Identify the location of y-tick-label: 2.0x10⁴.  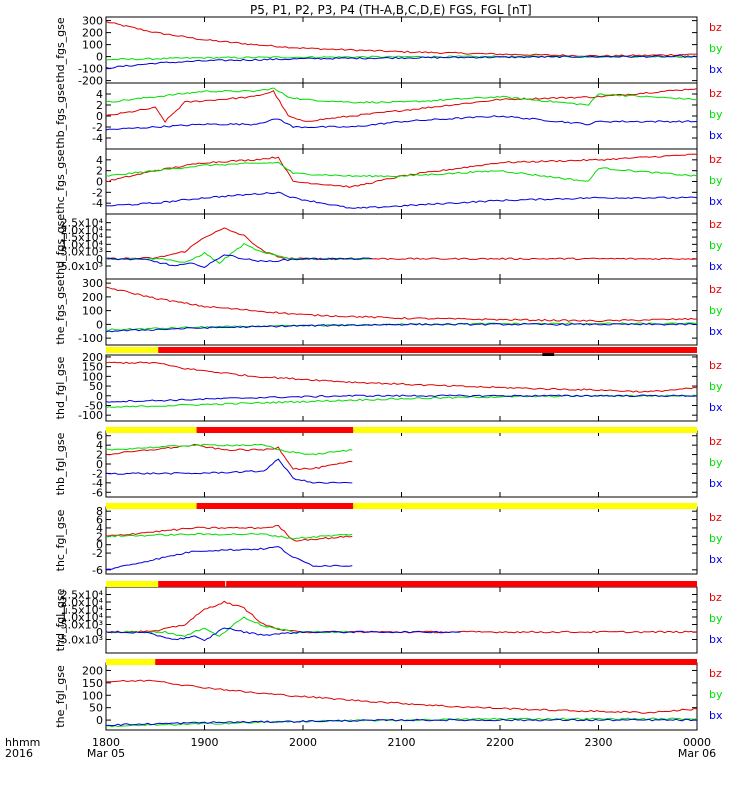
(82, 602).